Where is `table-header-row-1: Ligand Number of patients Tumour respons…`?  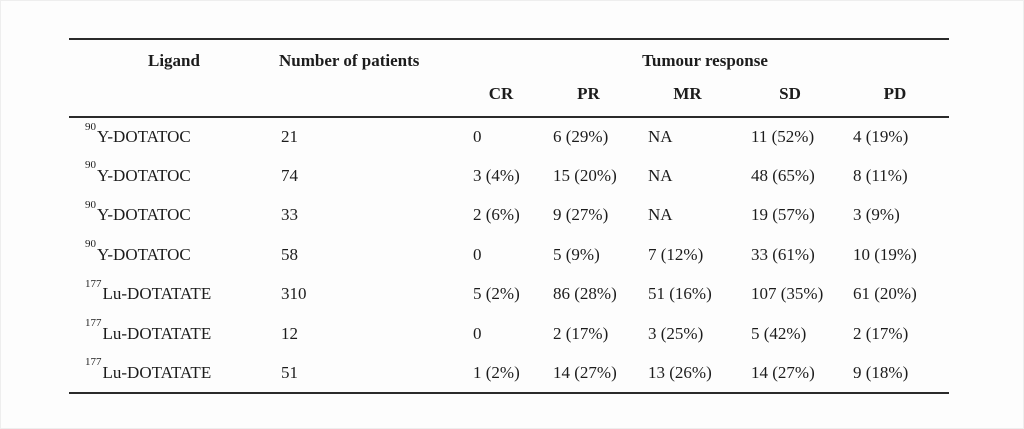
table-header-row-1: Ligand Number of patients Tumour respons… is located at coordinates (509, 58).